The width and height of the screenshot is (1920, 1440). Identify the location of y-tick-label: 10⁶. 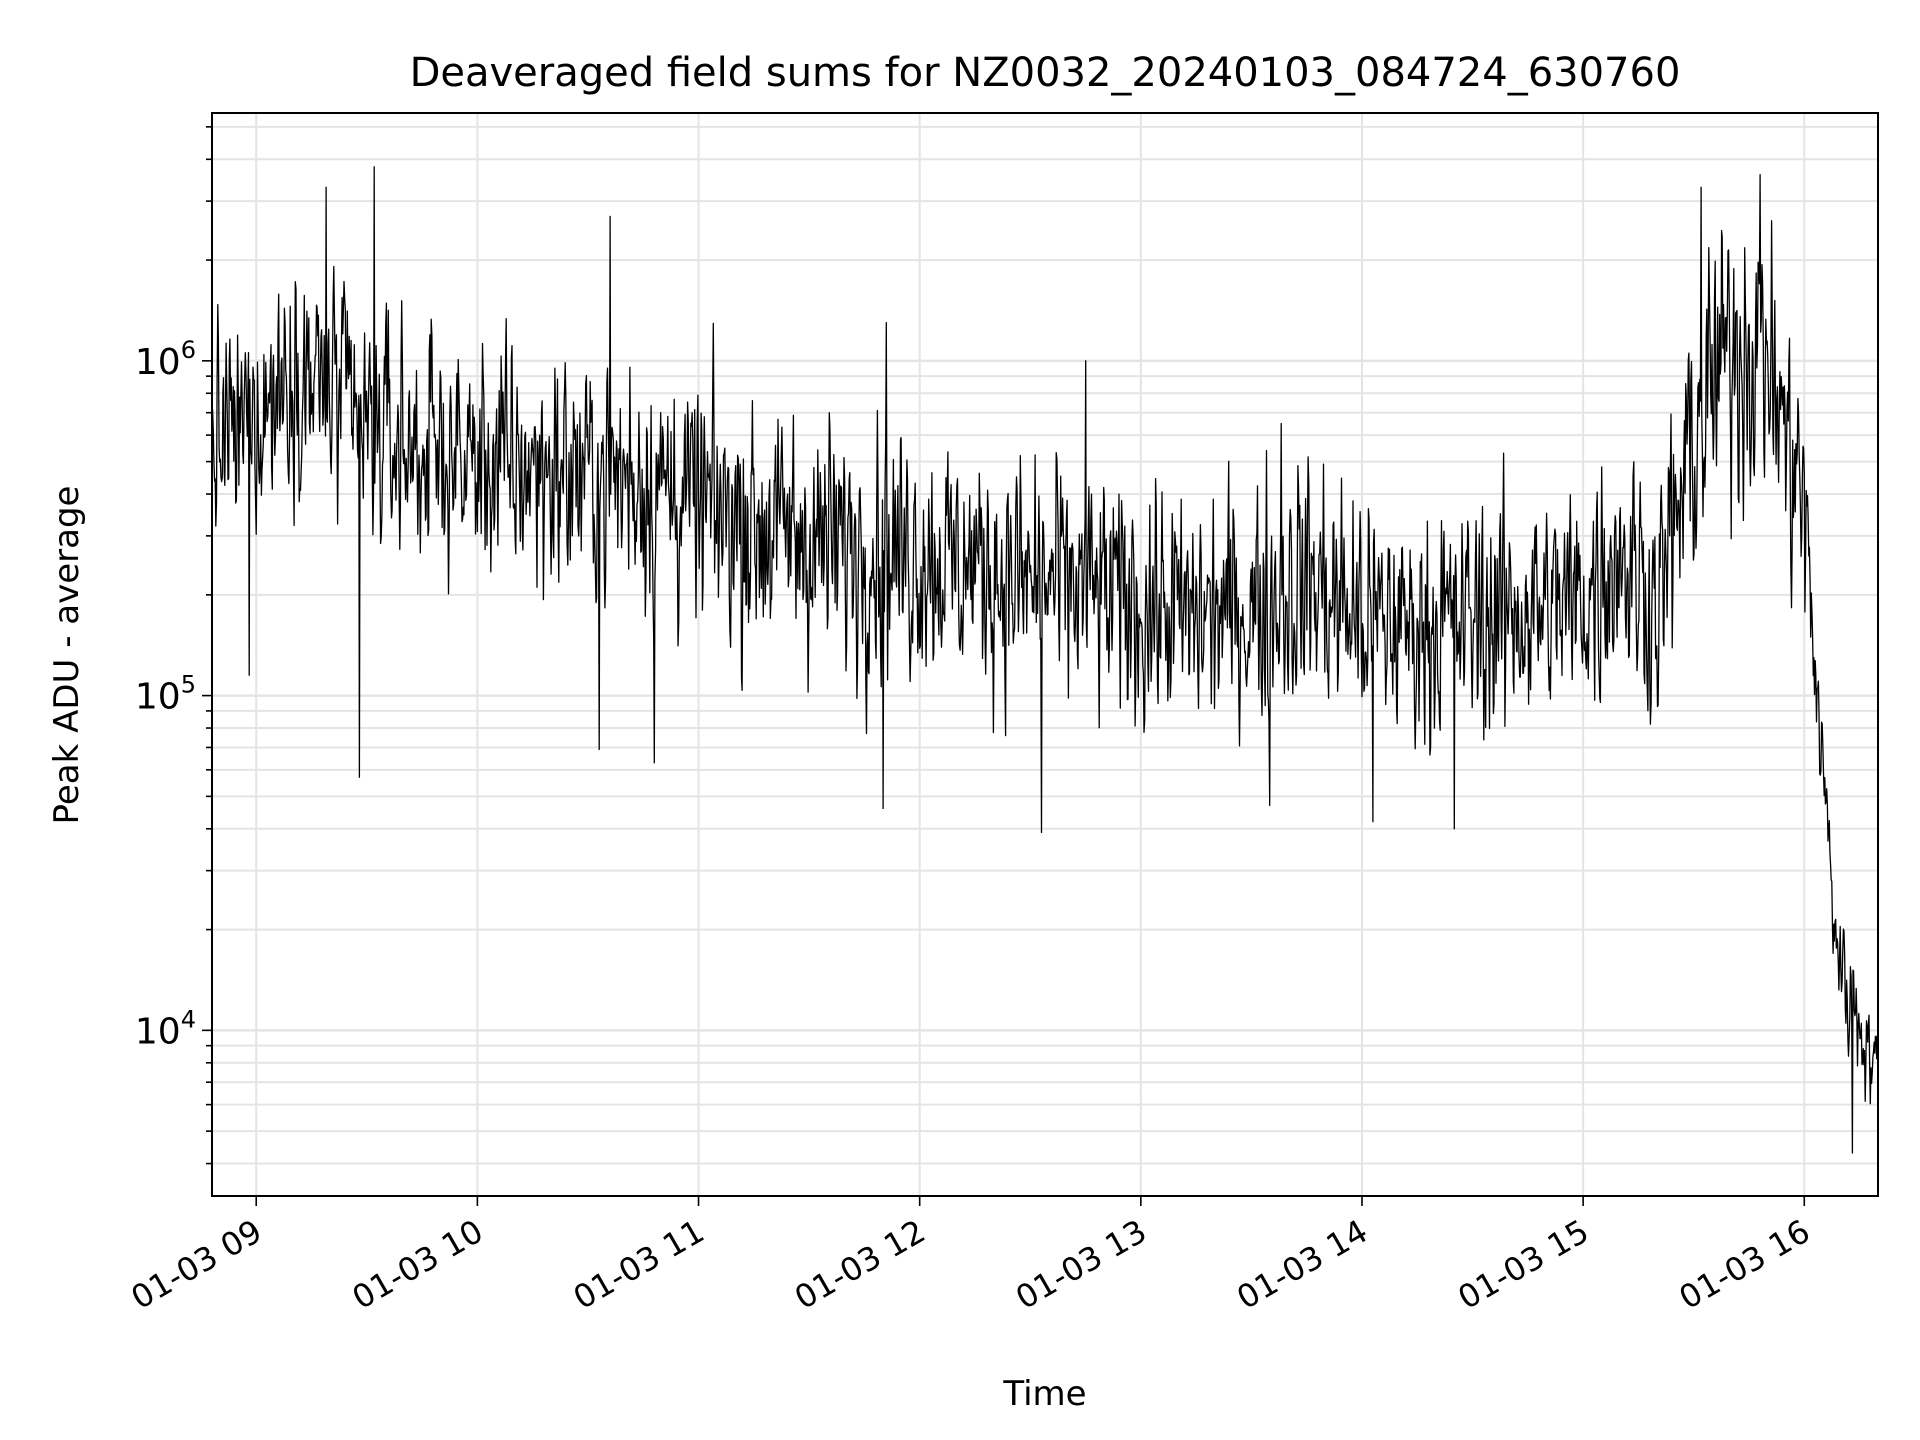
(165, 359).